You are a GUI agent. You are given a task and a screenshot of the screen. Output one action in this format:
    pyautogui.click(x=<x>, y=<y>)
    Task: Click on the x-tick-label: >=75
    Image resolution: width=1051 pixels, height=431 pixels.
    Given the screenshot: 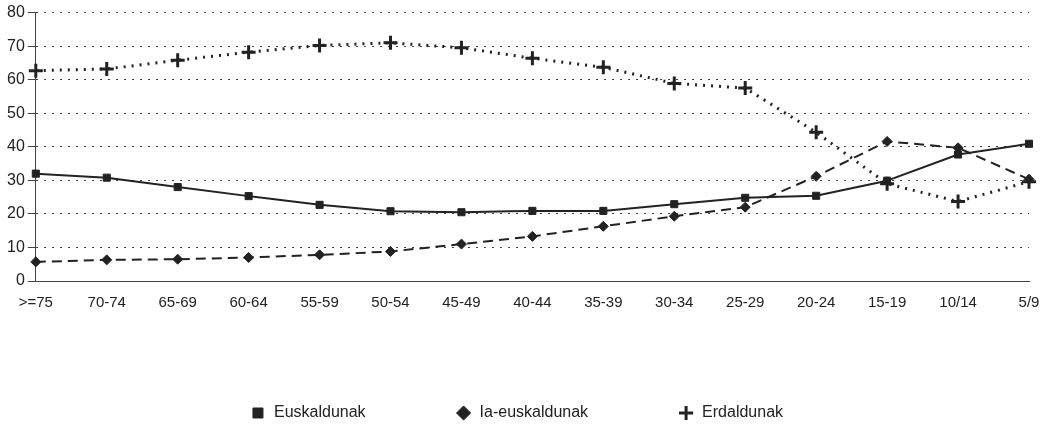 What is the action you would take?
    pyautogui.click(x=35, y=302)
    